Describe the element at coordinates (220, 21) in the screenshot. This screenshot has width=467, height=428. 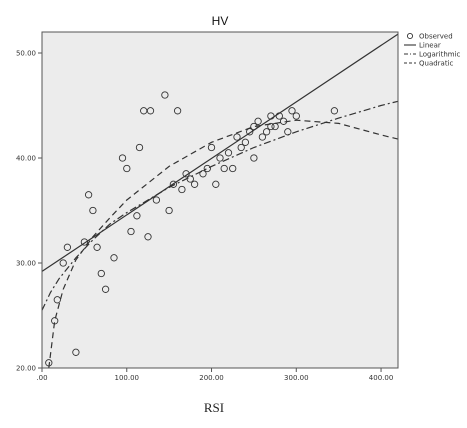
I see `chart-title: HV` at that location.